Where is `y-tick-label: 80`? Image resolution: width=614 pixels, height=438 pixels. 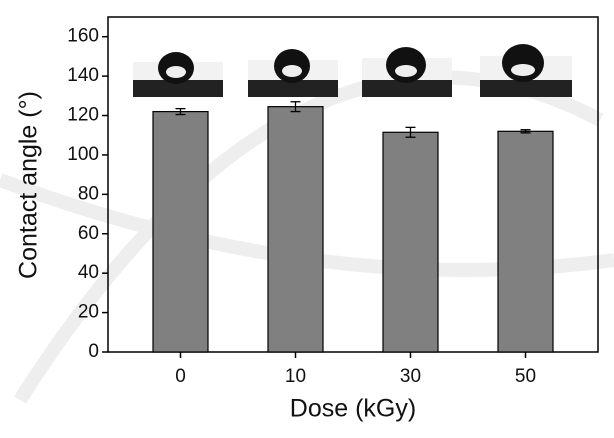
y-tick-label: 80 is located at coordinates (88, 193).